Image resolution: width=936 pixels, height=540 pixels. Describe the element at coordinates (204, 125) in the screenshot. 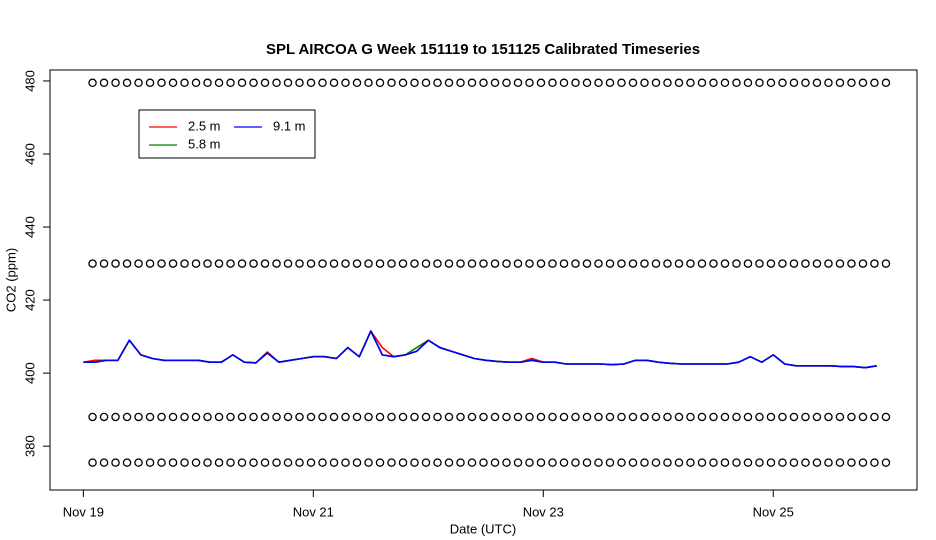

I see `legend-label: 2.5 m` at that location.